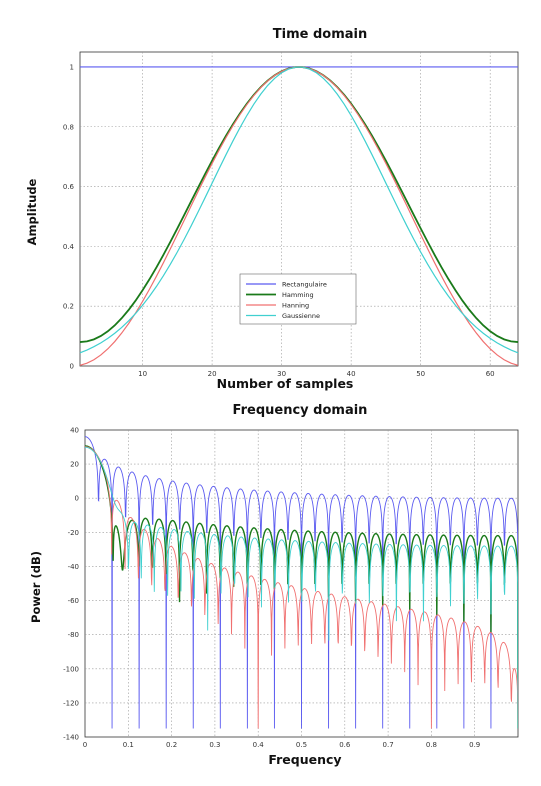  What do you see at coordinates (431, 745) in the screenshot?
I see `x-tick-label: 0.8` at bounding box center [431, 745].